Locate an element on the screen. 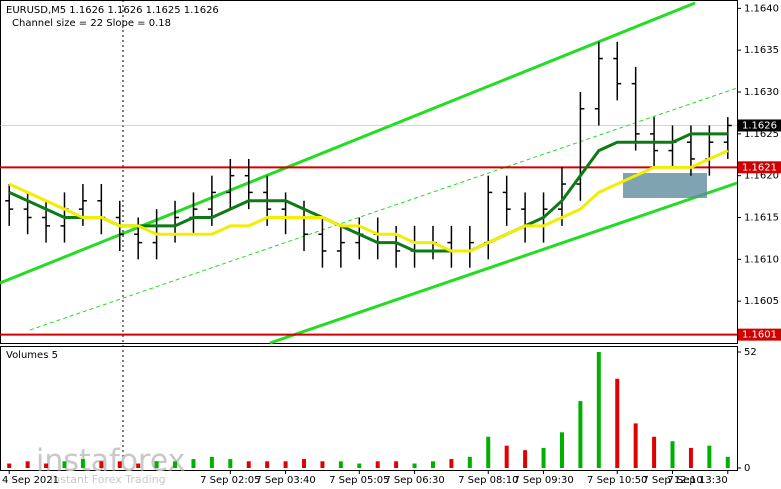 The height and width of the screenshot is (489, 781). watermark-brand: instaforex is located at coordinates (110, 461).